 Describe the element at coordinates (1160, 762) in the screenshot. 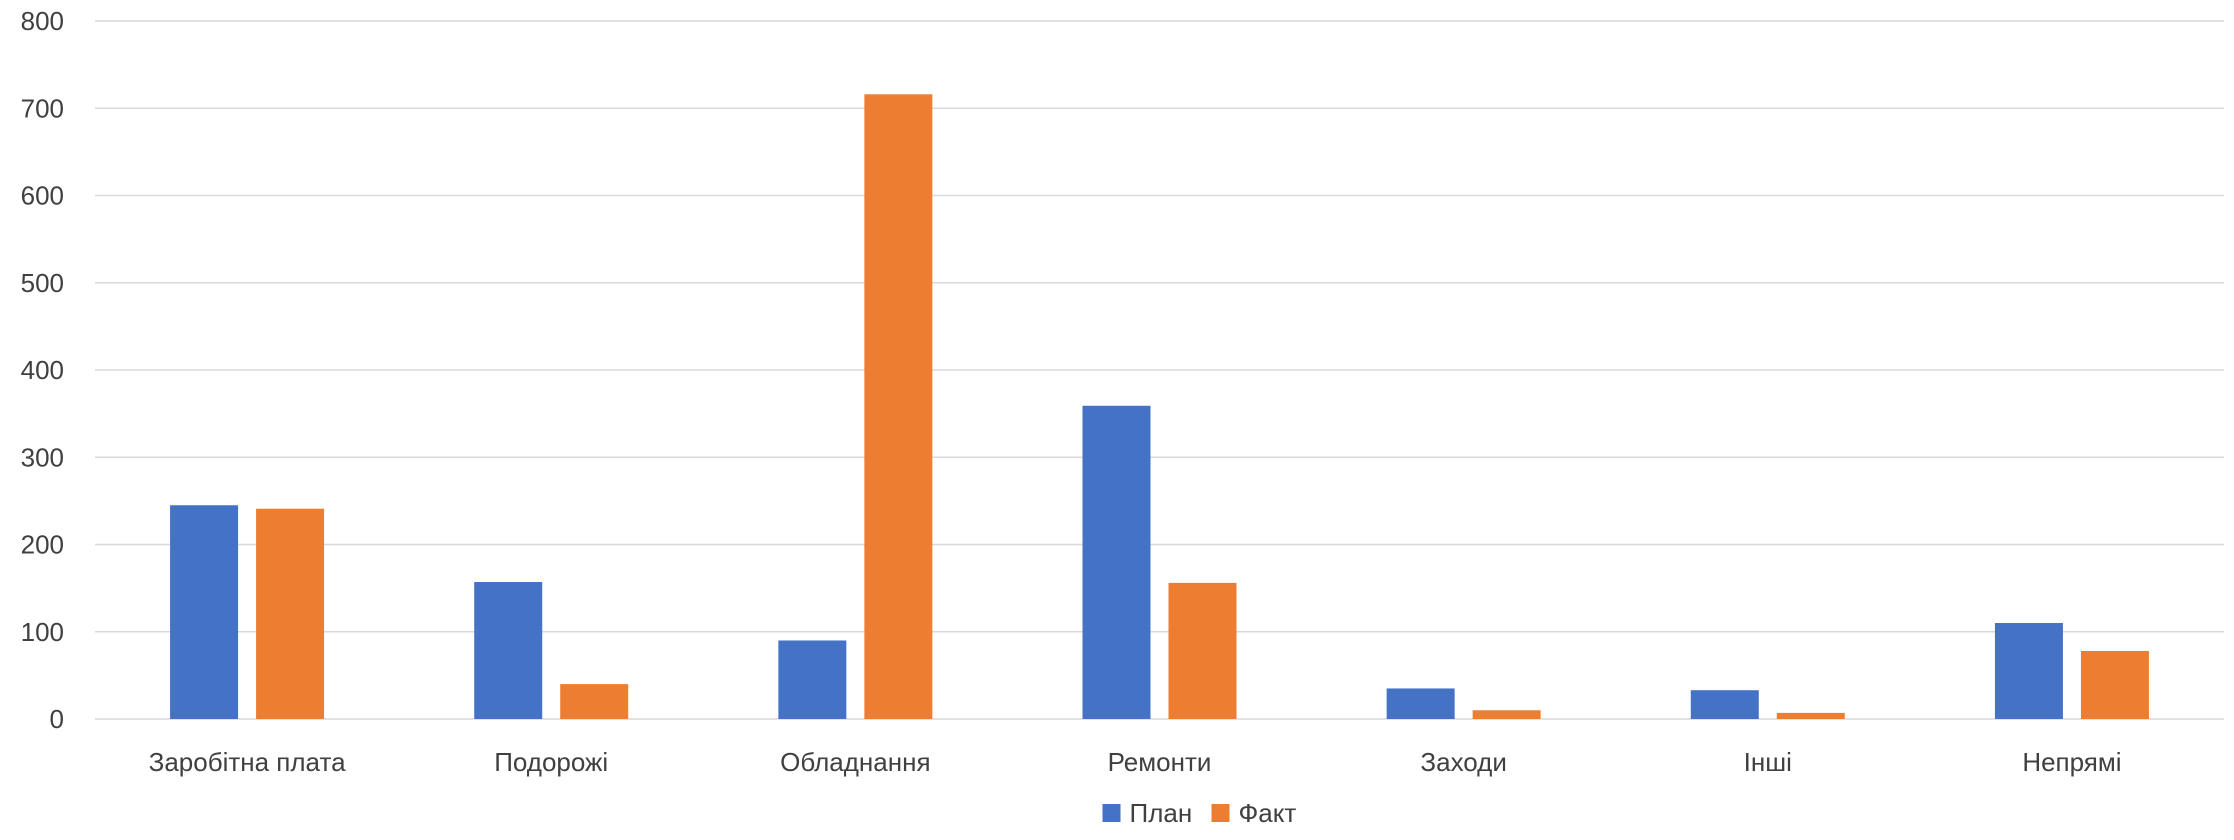

I see `x-category-label: Ремонти` at that location.